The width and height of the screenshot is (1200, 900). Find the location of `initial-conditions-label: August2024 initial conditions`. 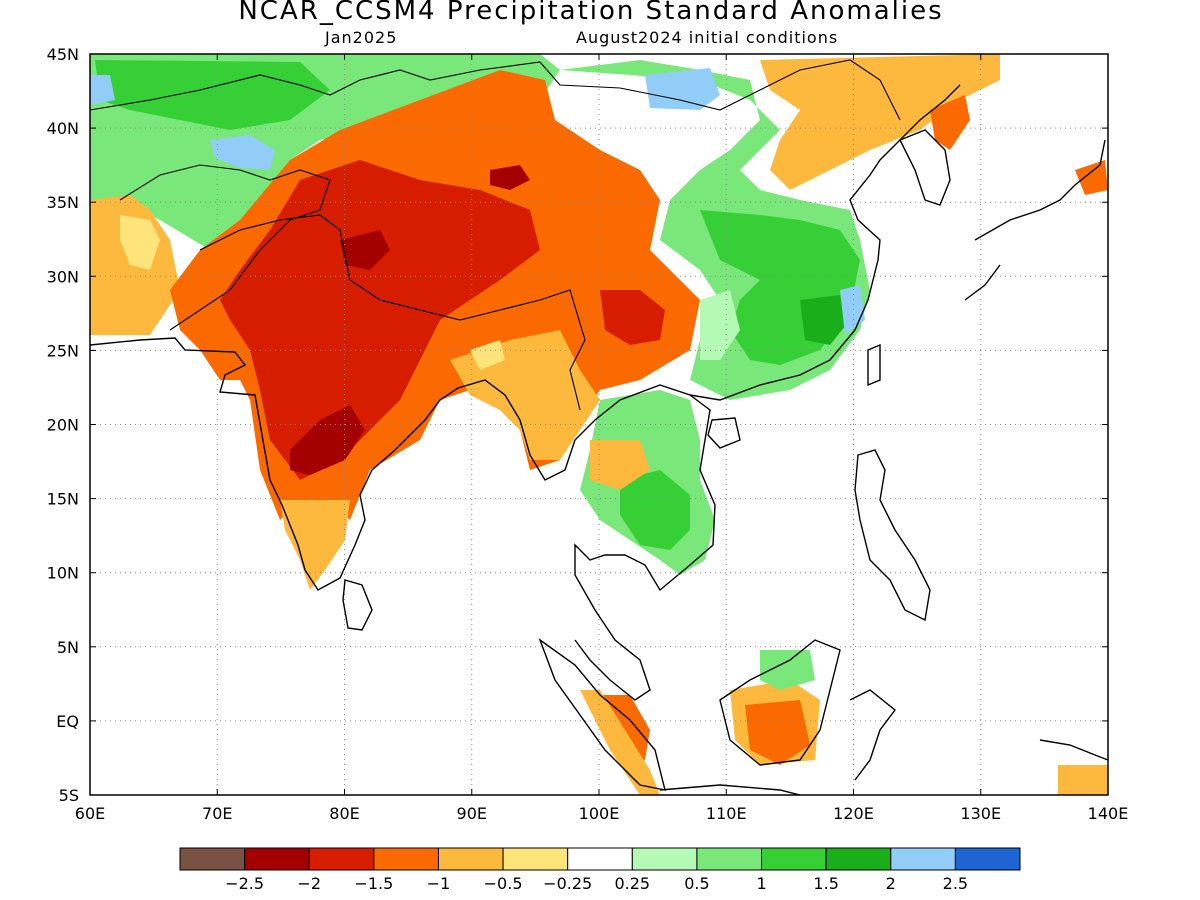

initial-conditions-label: August2024 initial conditions is located at coordinates (707, 37).